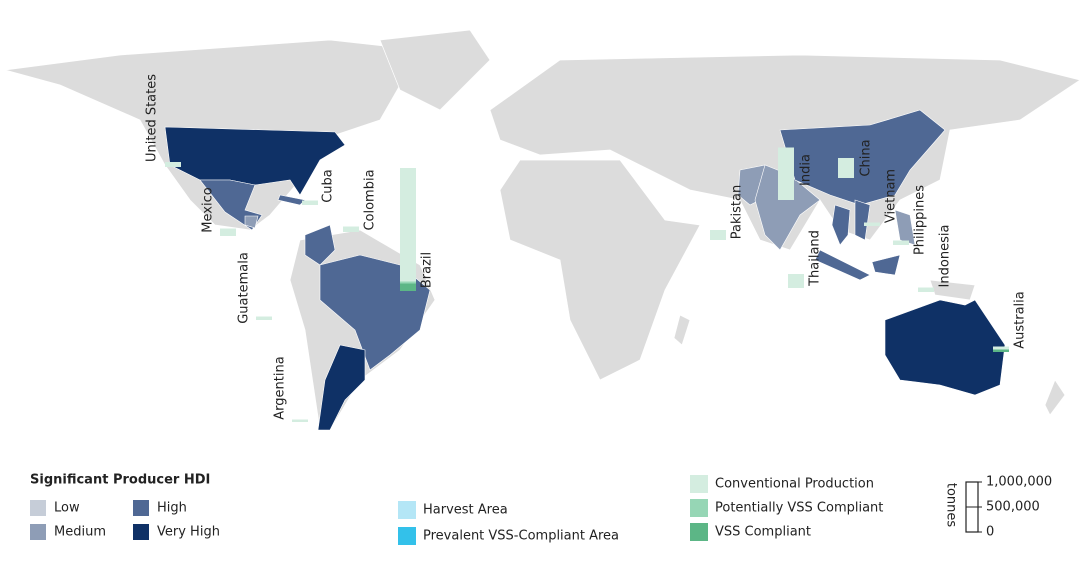 The image size is (1085, 561). Describe the element at coordinates (806, 170) in the screenshot. I see `country-label: India` at that location.